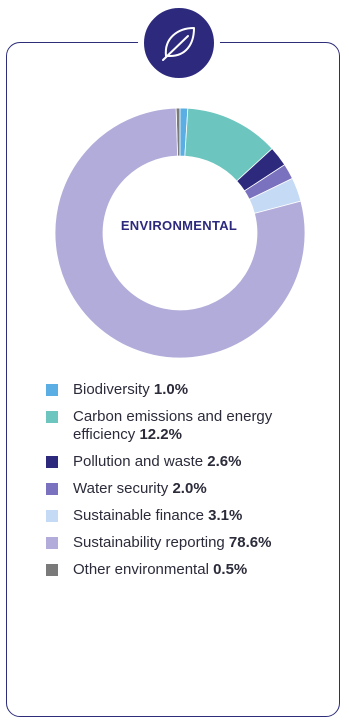 The image size is (349, 724). Describe the element at coordinates (172, 542) in the screenshot. I see `legend-label: Sustainability reporting 78.6%` at that location.